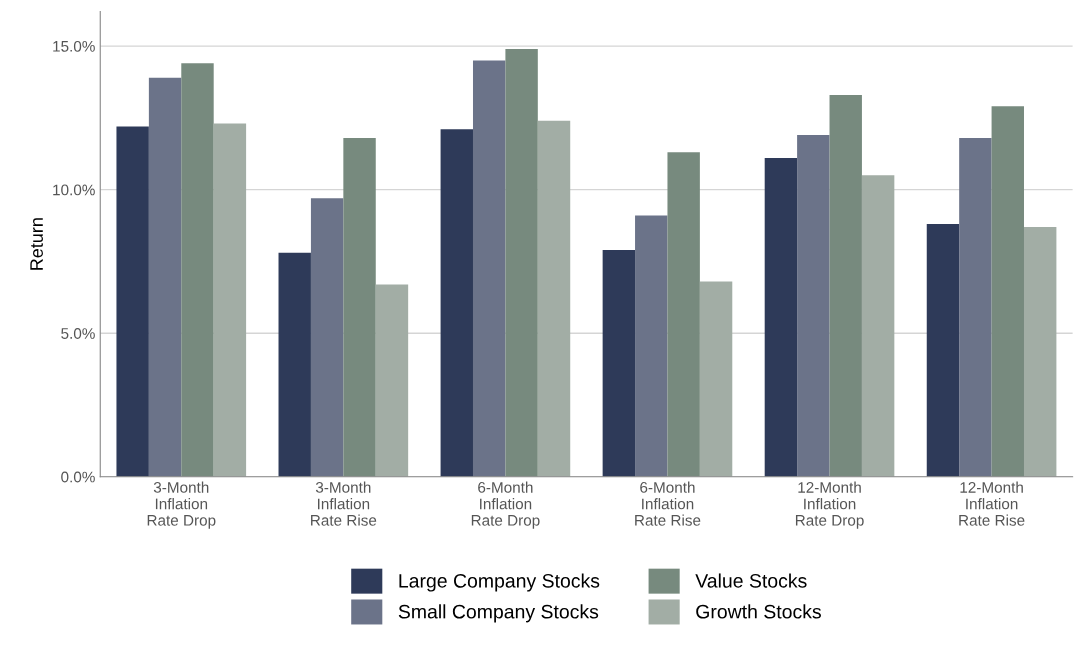 Image resolution: width=1078 pixels, height=646 pixels. Describe the element at coordinates (505, 505) in the screenshot. I see `x-tick-label: 6-Month Inflation Rate Drop` at that location.